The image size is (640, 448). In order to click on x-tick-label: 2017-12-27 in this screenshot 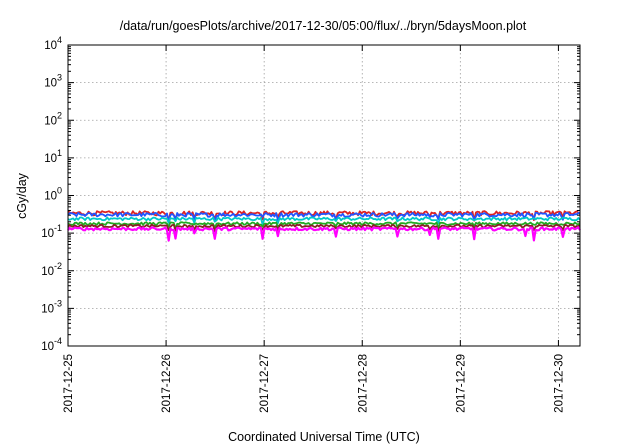, I will do `click(265, 383)`.